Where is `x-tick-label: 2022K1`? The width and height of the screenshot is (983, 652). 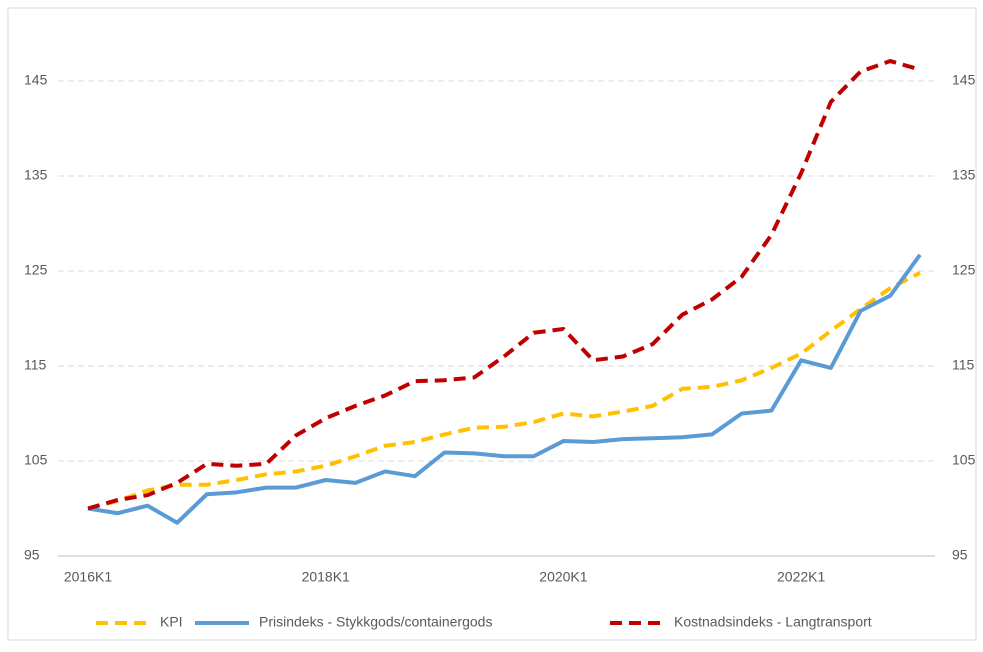 x-tick-label: 2022K1 is located at coordinates (801, 577).